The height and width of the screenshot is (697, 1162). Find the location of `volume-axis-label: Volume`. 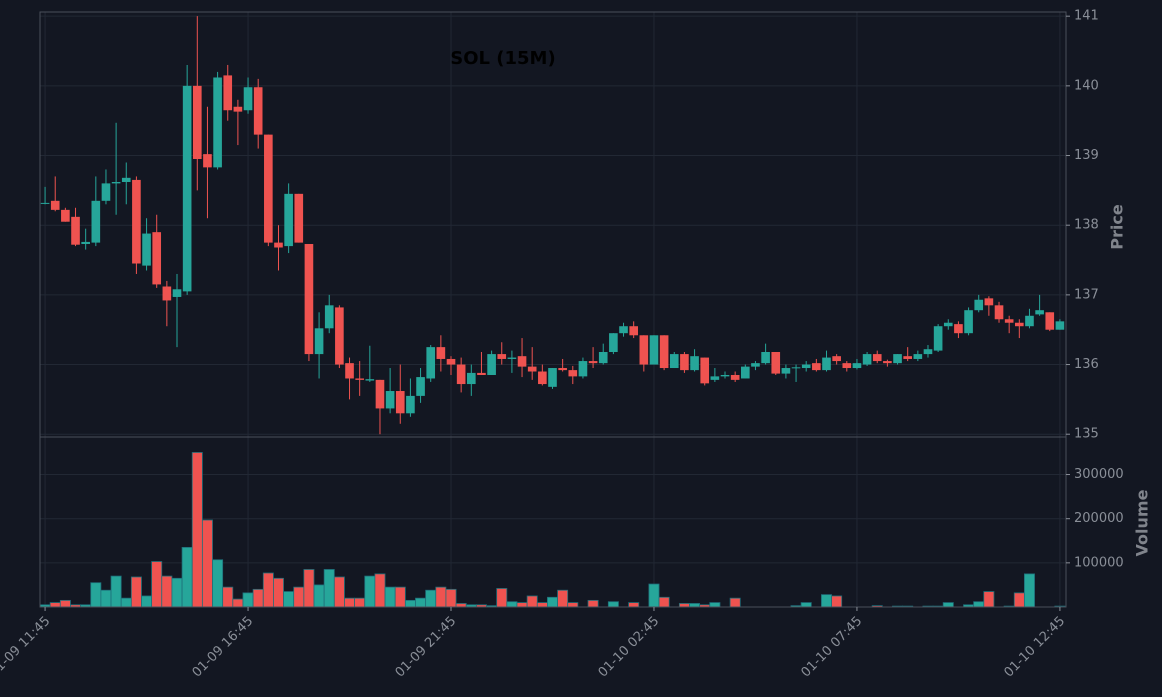

volume-axis-label: Volume is located at coordinates (1142, 522).